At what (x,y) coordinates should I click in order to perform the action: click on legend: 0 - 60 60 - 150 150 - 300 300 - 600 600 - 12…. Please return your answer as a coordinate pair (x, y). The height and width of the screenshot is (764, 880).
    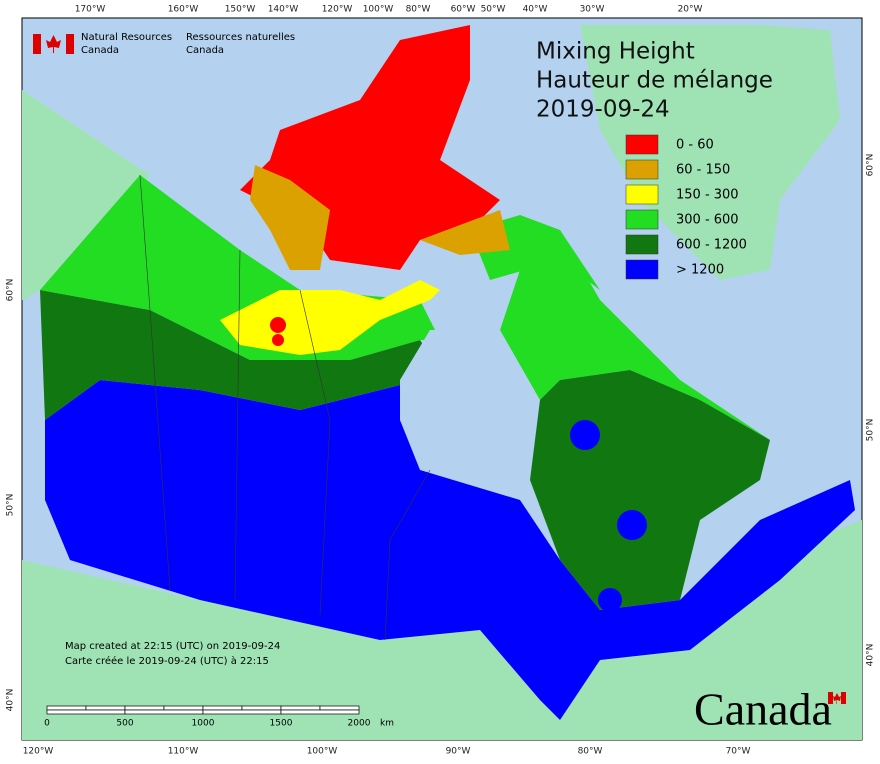
    Looking at the image, I should click on (686, 207).